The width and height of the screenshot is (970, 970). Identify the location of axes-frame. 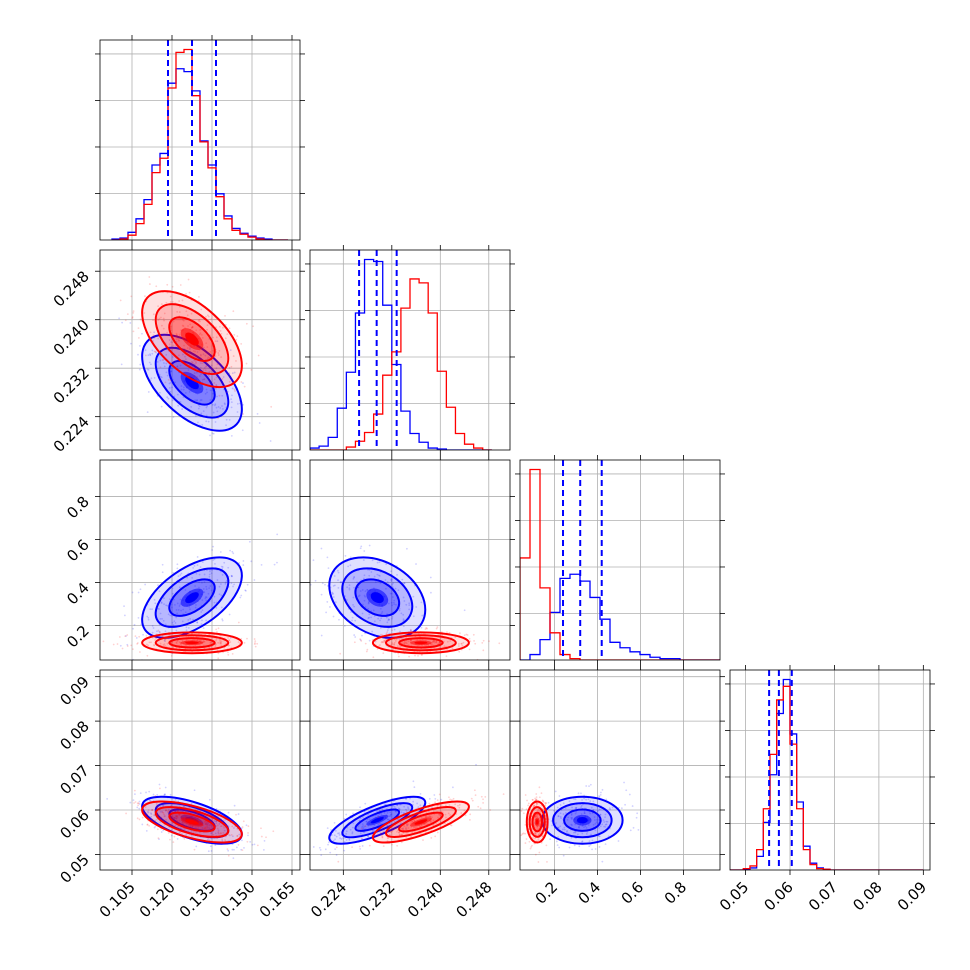
(830, 770).